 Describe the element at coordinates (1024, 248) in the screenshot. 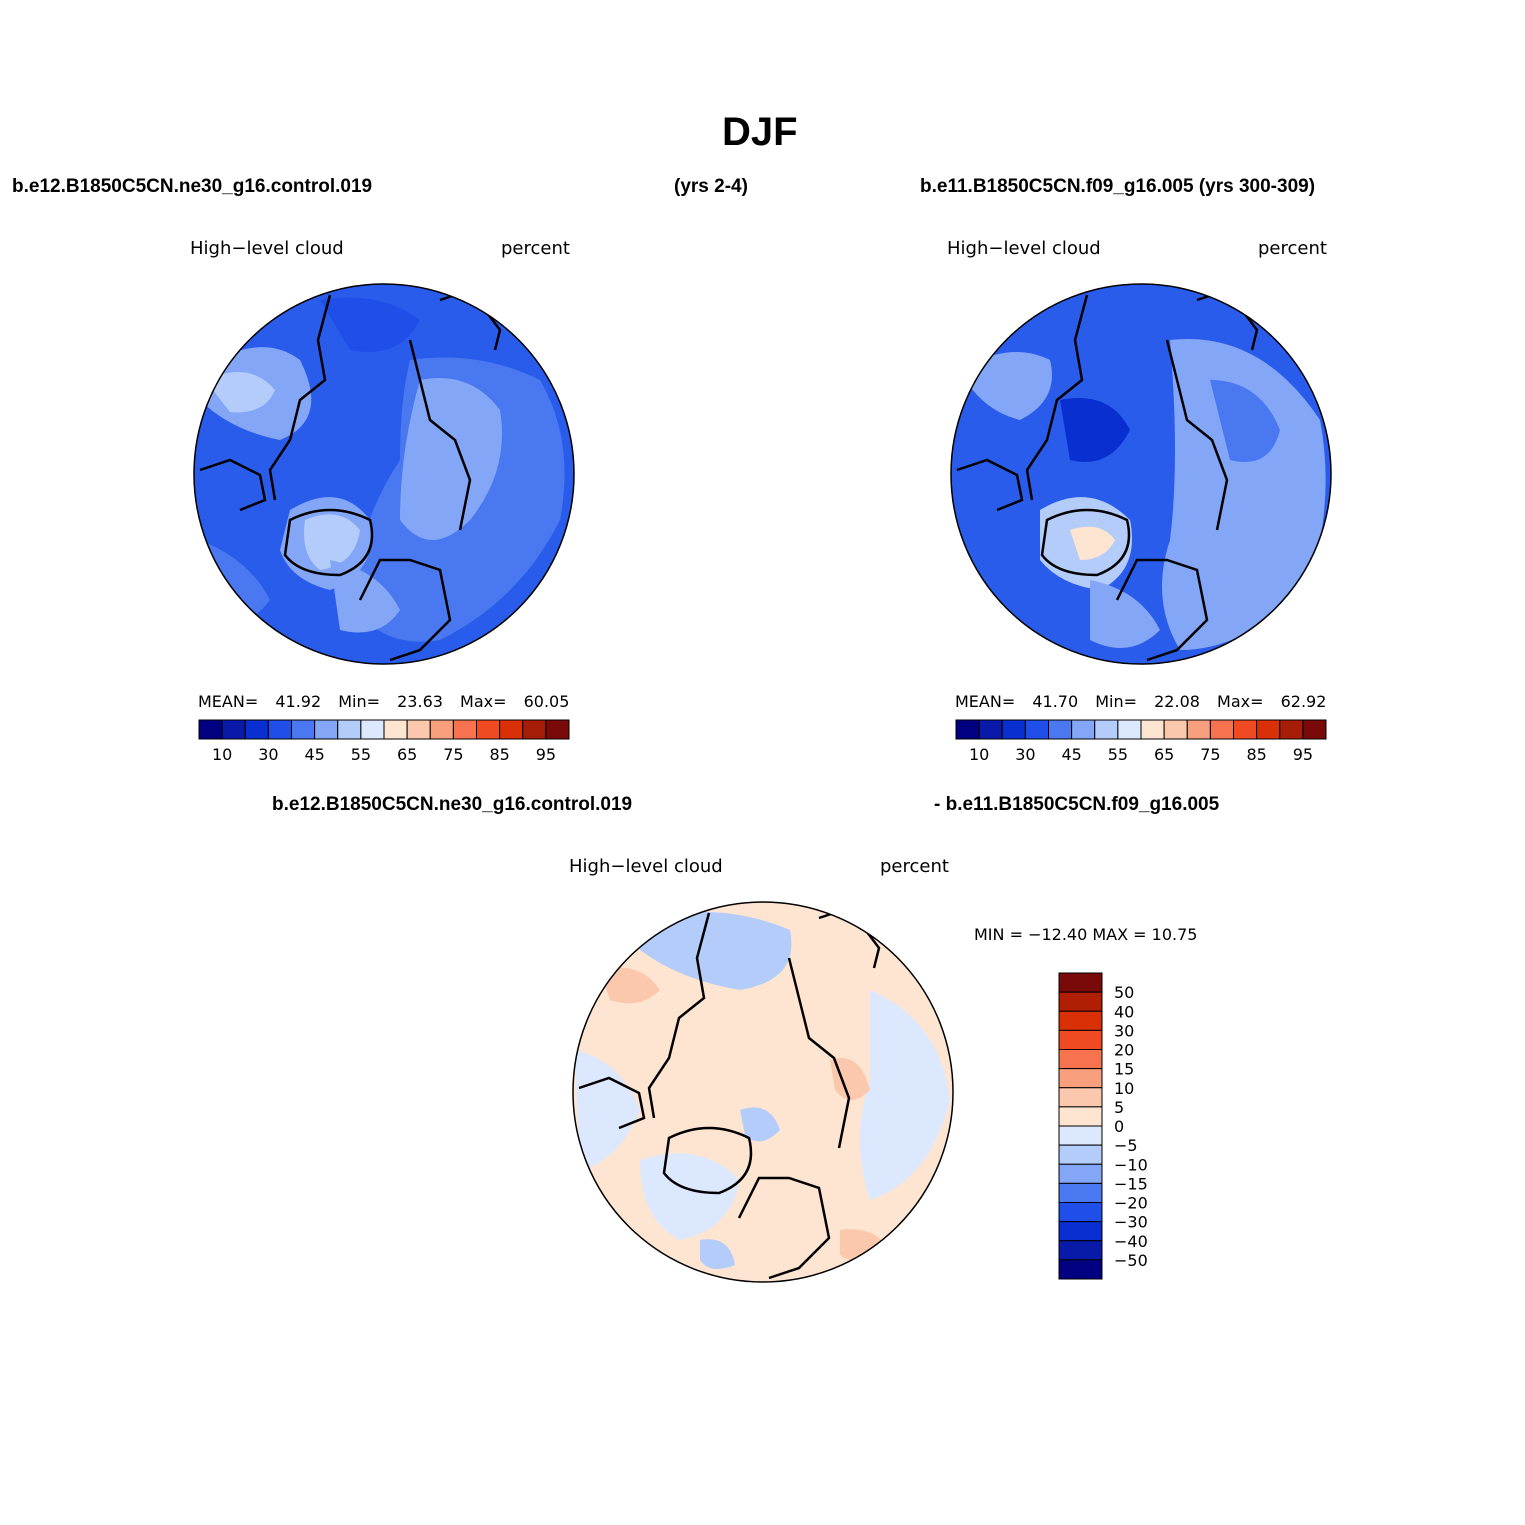

I see `panel2-variable-label: High−level cloud` at that location.